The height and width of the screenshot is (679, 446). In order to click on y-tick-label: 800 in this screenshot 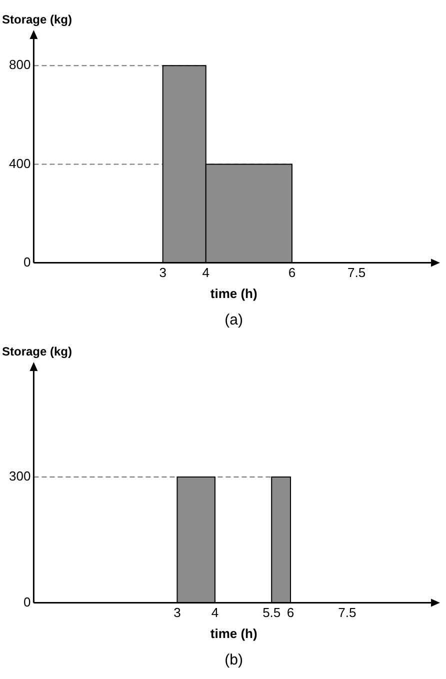, I will do `click(19, 64)`.